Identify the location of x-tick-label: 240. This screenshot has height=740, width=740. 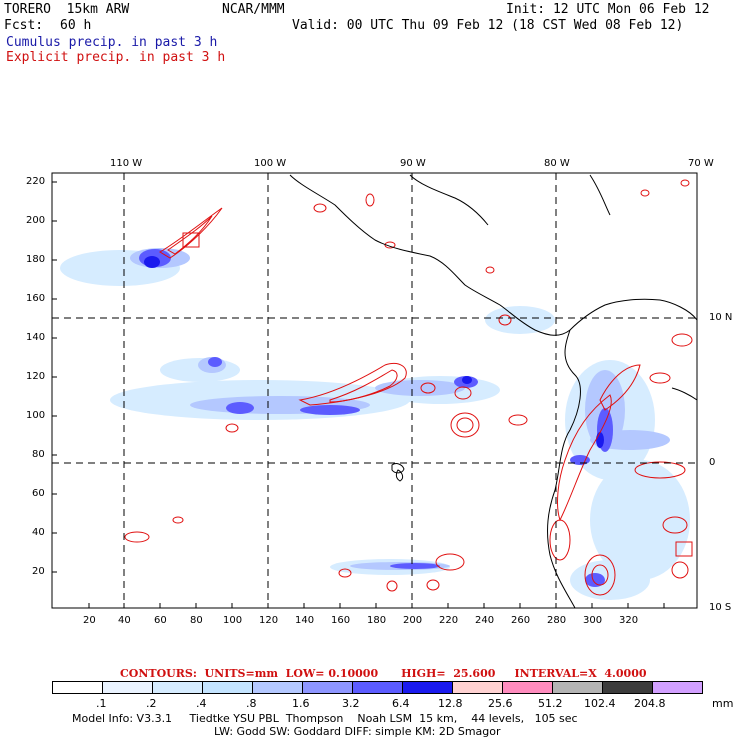
(485, 620).